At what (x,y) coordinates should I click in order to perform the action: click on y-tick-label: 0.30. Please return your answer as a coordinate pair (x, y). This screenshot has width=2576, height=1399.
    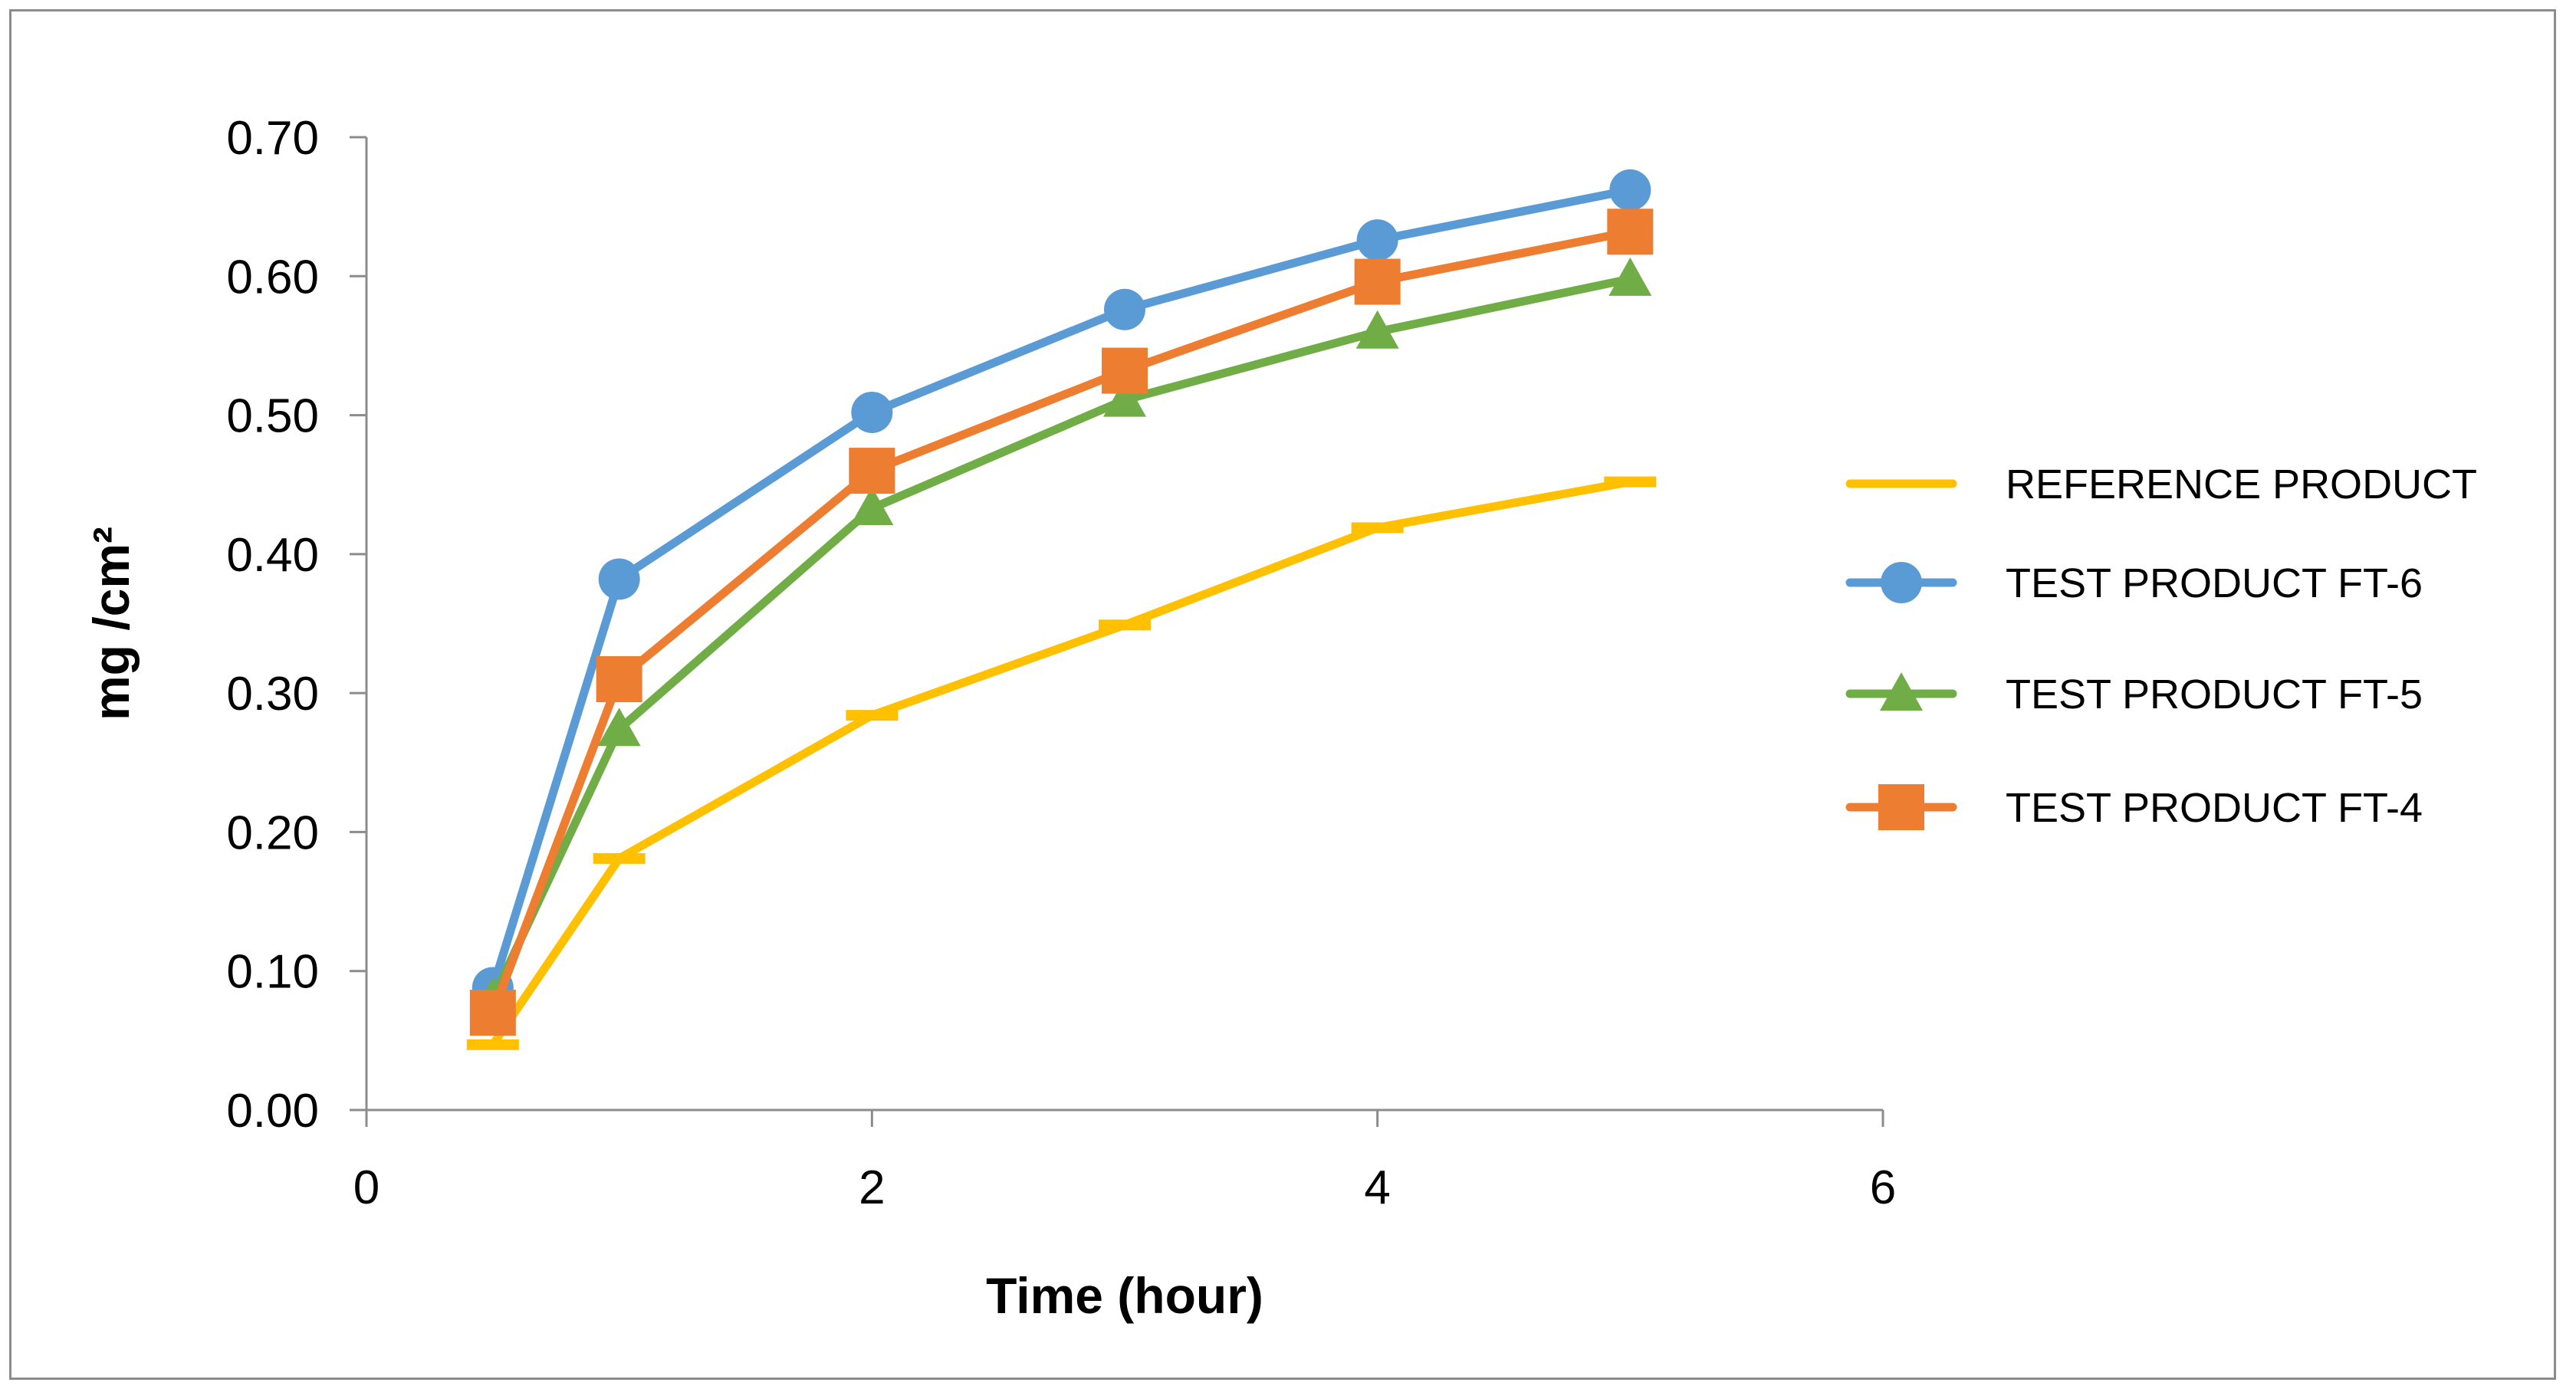
    Looking at the image, I should click on (273, 694).